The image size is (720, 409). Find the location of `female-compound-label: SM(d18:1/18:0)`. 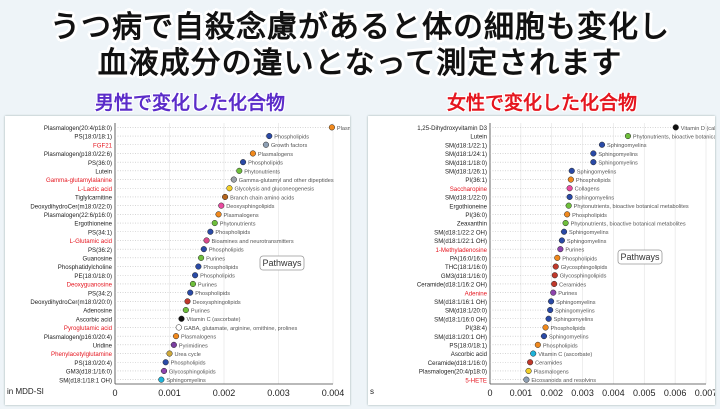

female-compound-label: SM(d18:1/18:0) is located at coordinates (466, 163).